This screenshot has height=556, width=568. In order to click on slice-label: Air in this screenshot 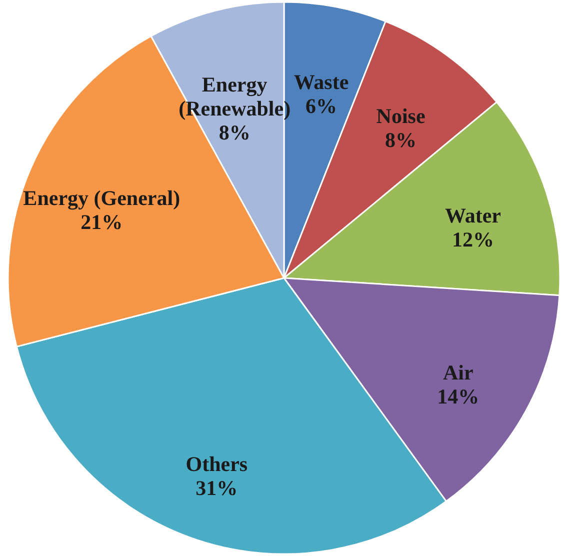, I will do `click(458, 372)`.